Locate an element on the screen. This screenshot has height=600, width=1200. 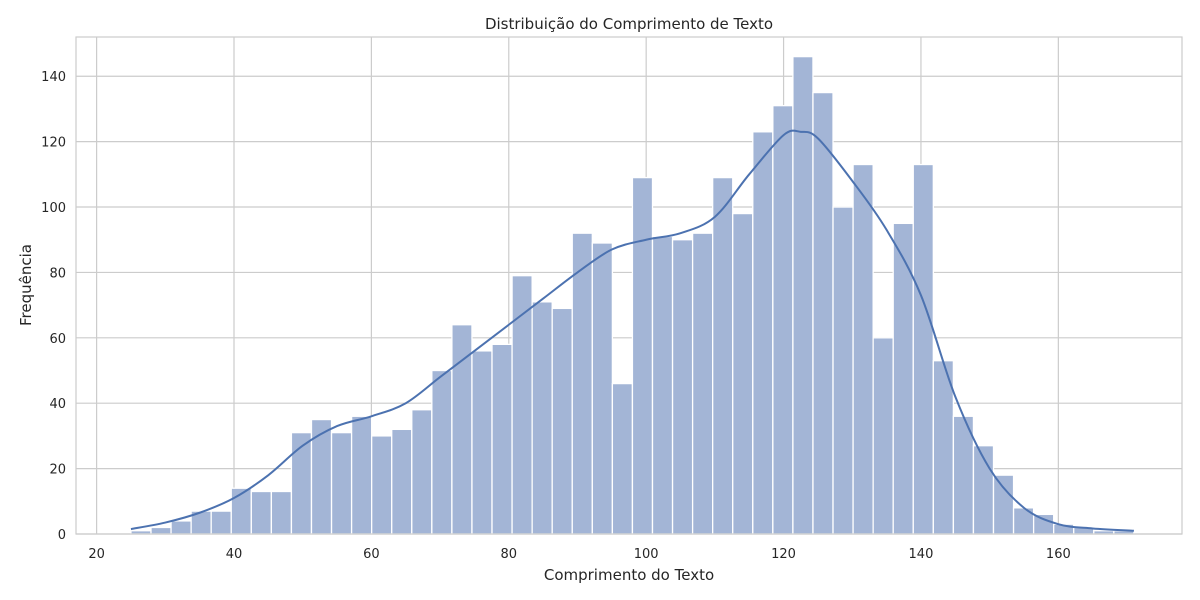
x-tick-label: 140 is located at coordinates (921, 554).